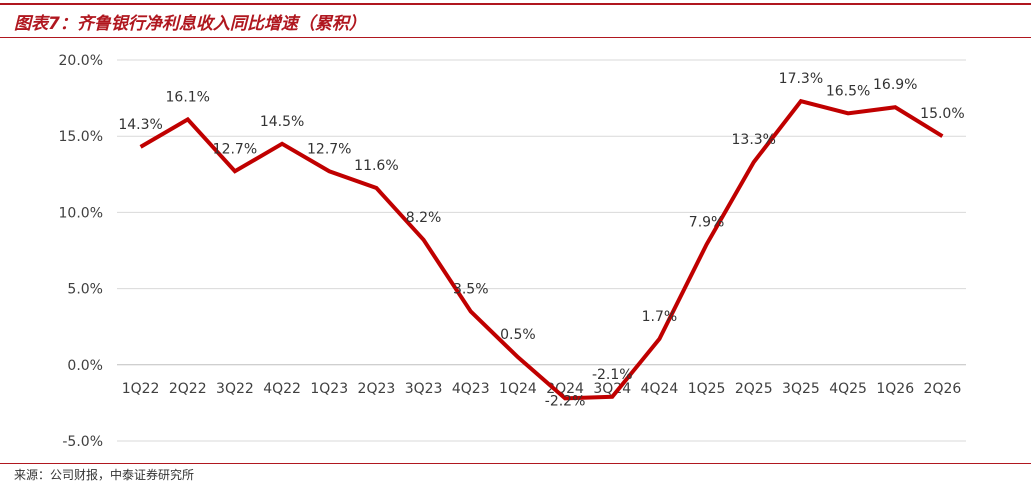 Image resolution: width=1031 pixels, height=486 pixels. What do you see at coordinates (104, 475) in the screenshot?
I see `source-note: 来源：公司财报，中泰证券研究所` at bounding box center [104, 475].